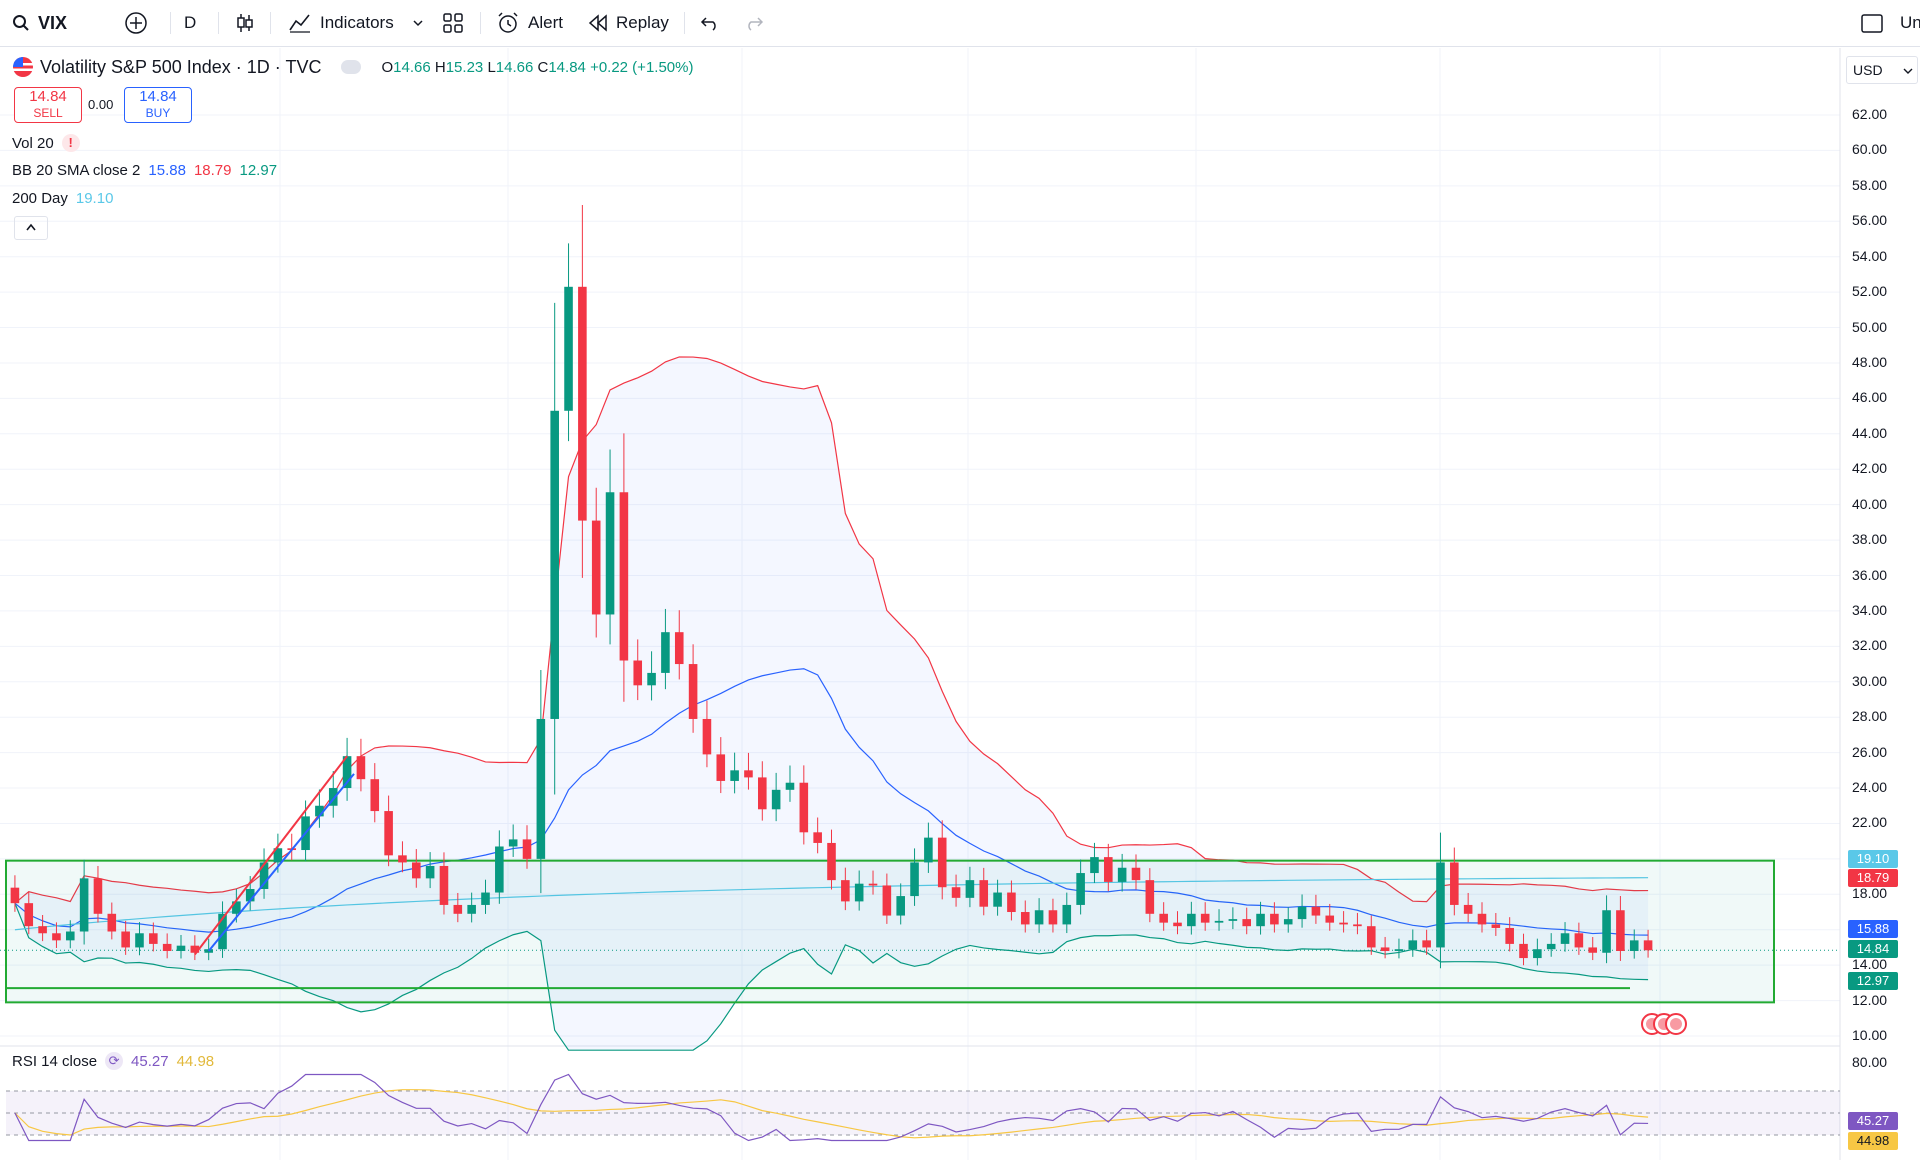 This screenshot has width=1920, height=1160. What do you see at coordinates (597, 23) in the screenshot?
I see `replay-icon` at bounding box center [597, 23].